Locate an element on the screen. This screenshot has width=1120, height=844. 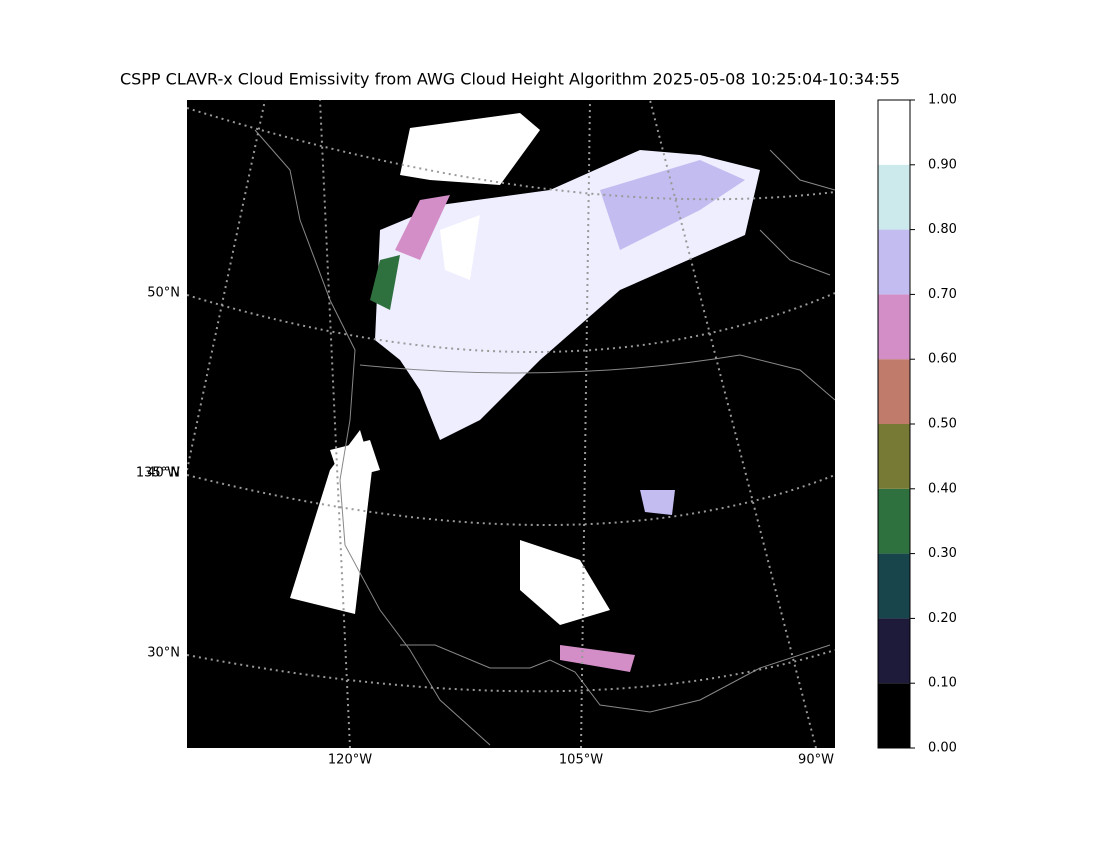
colorbar-tick-label: 0.90 is located at coordinates (942, 164).